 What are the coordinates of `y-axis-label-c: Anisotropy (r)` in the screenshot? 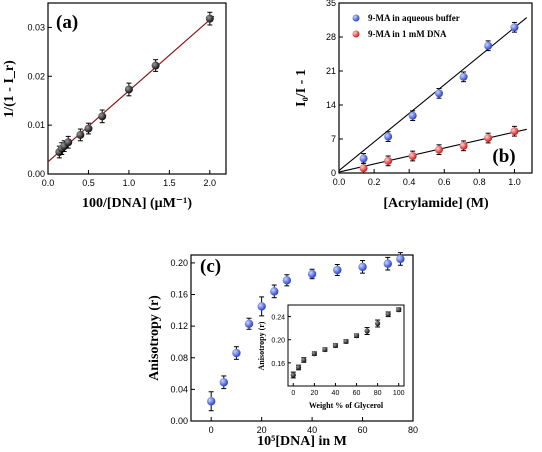 It's located at (154, 338).